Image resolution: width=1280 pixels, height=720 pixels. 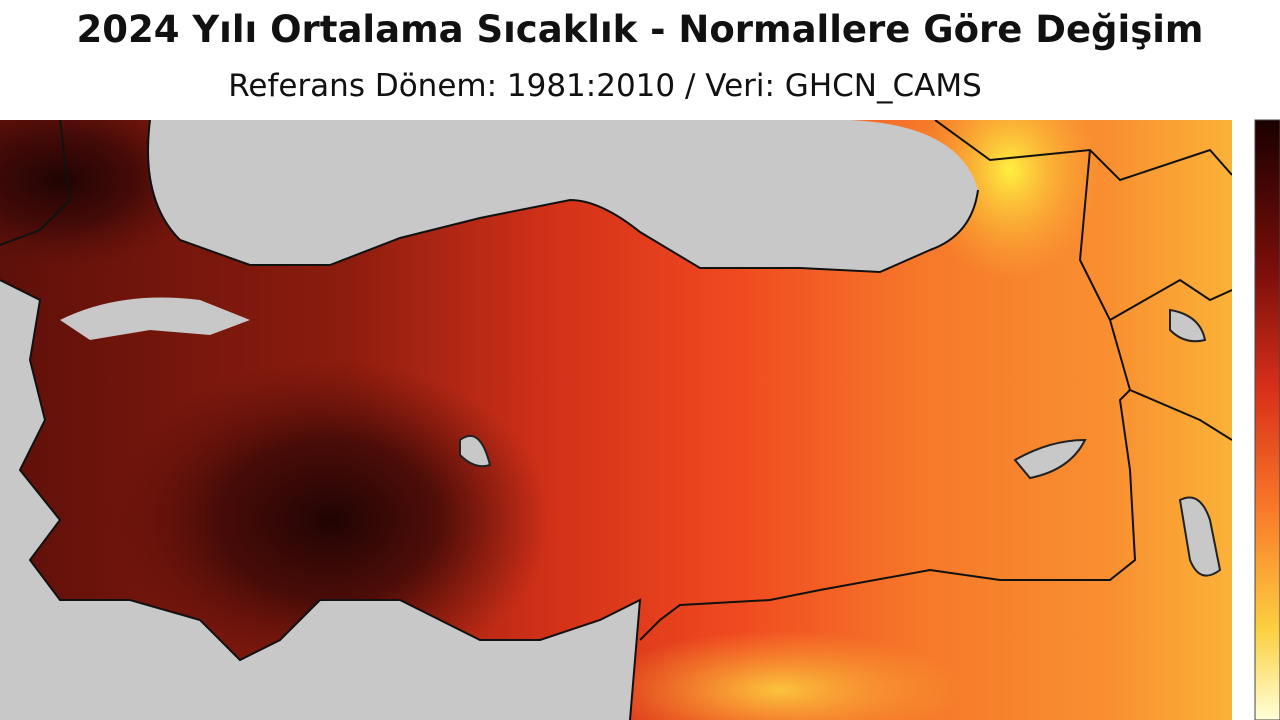 I want to click on border, so click(x=1170, y=359).